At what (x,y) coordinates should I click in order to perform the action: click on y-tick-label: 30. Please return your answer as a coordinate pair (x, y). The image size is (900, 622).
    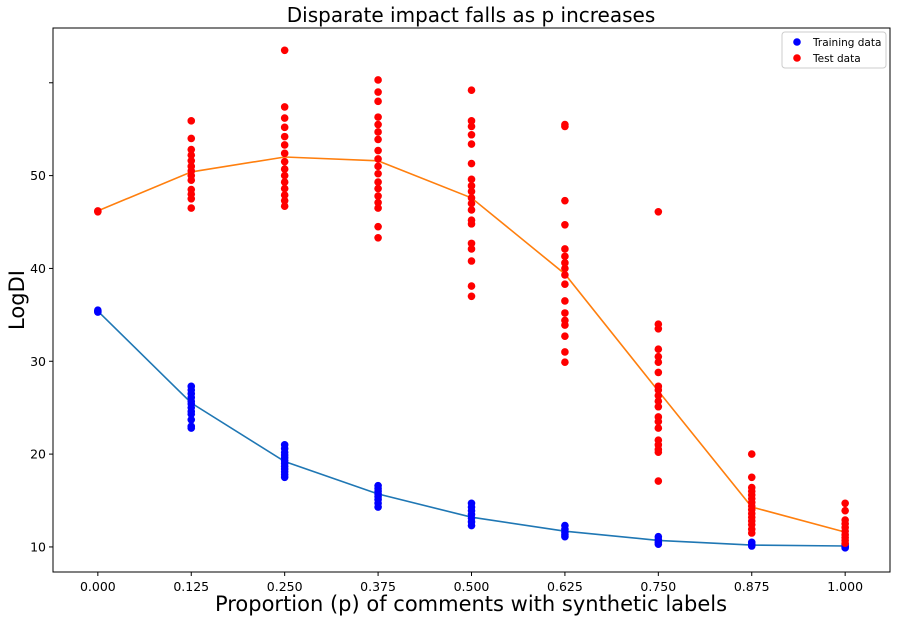
    Looking at the image, I should click on (38, 361).